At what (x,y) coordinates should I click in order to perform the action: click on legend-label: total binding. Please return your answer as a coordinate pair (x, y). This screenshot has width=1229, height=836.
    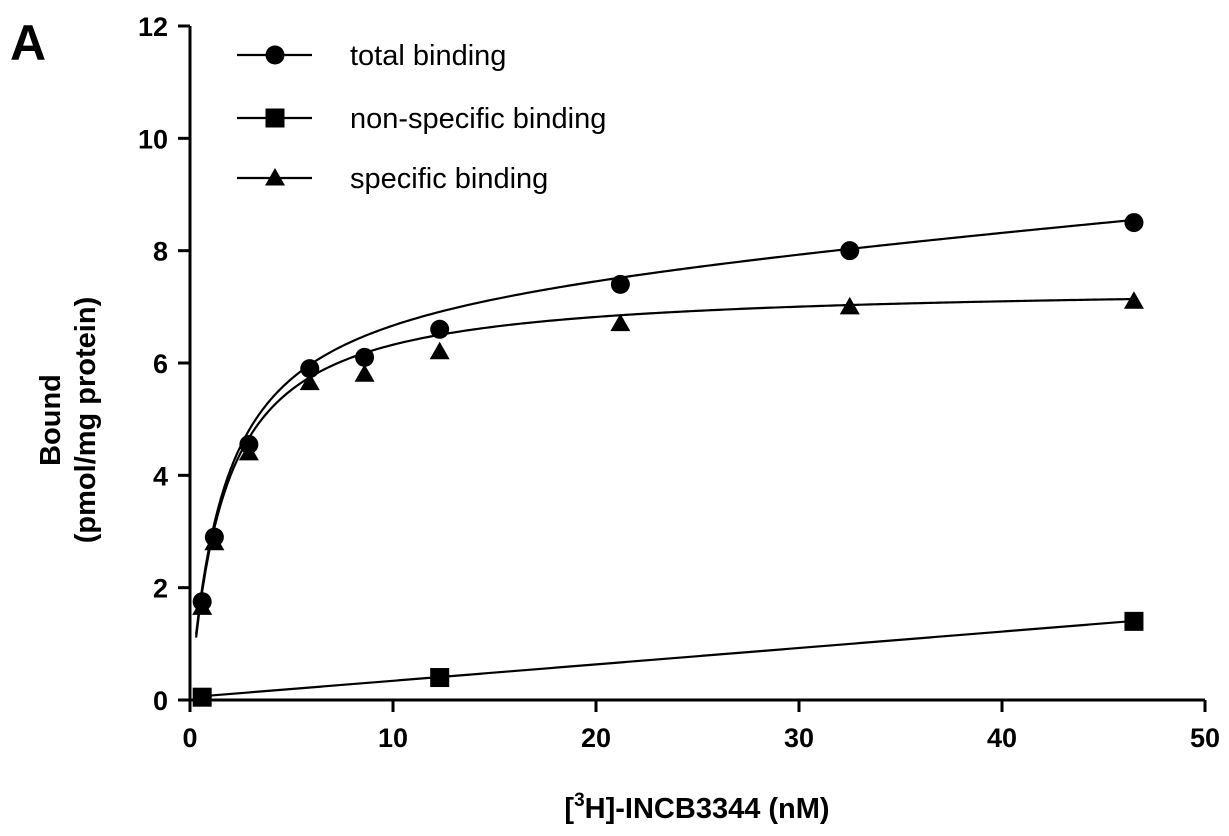
    Looking at the image, I should click on (428, 56).